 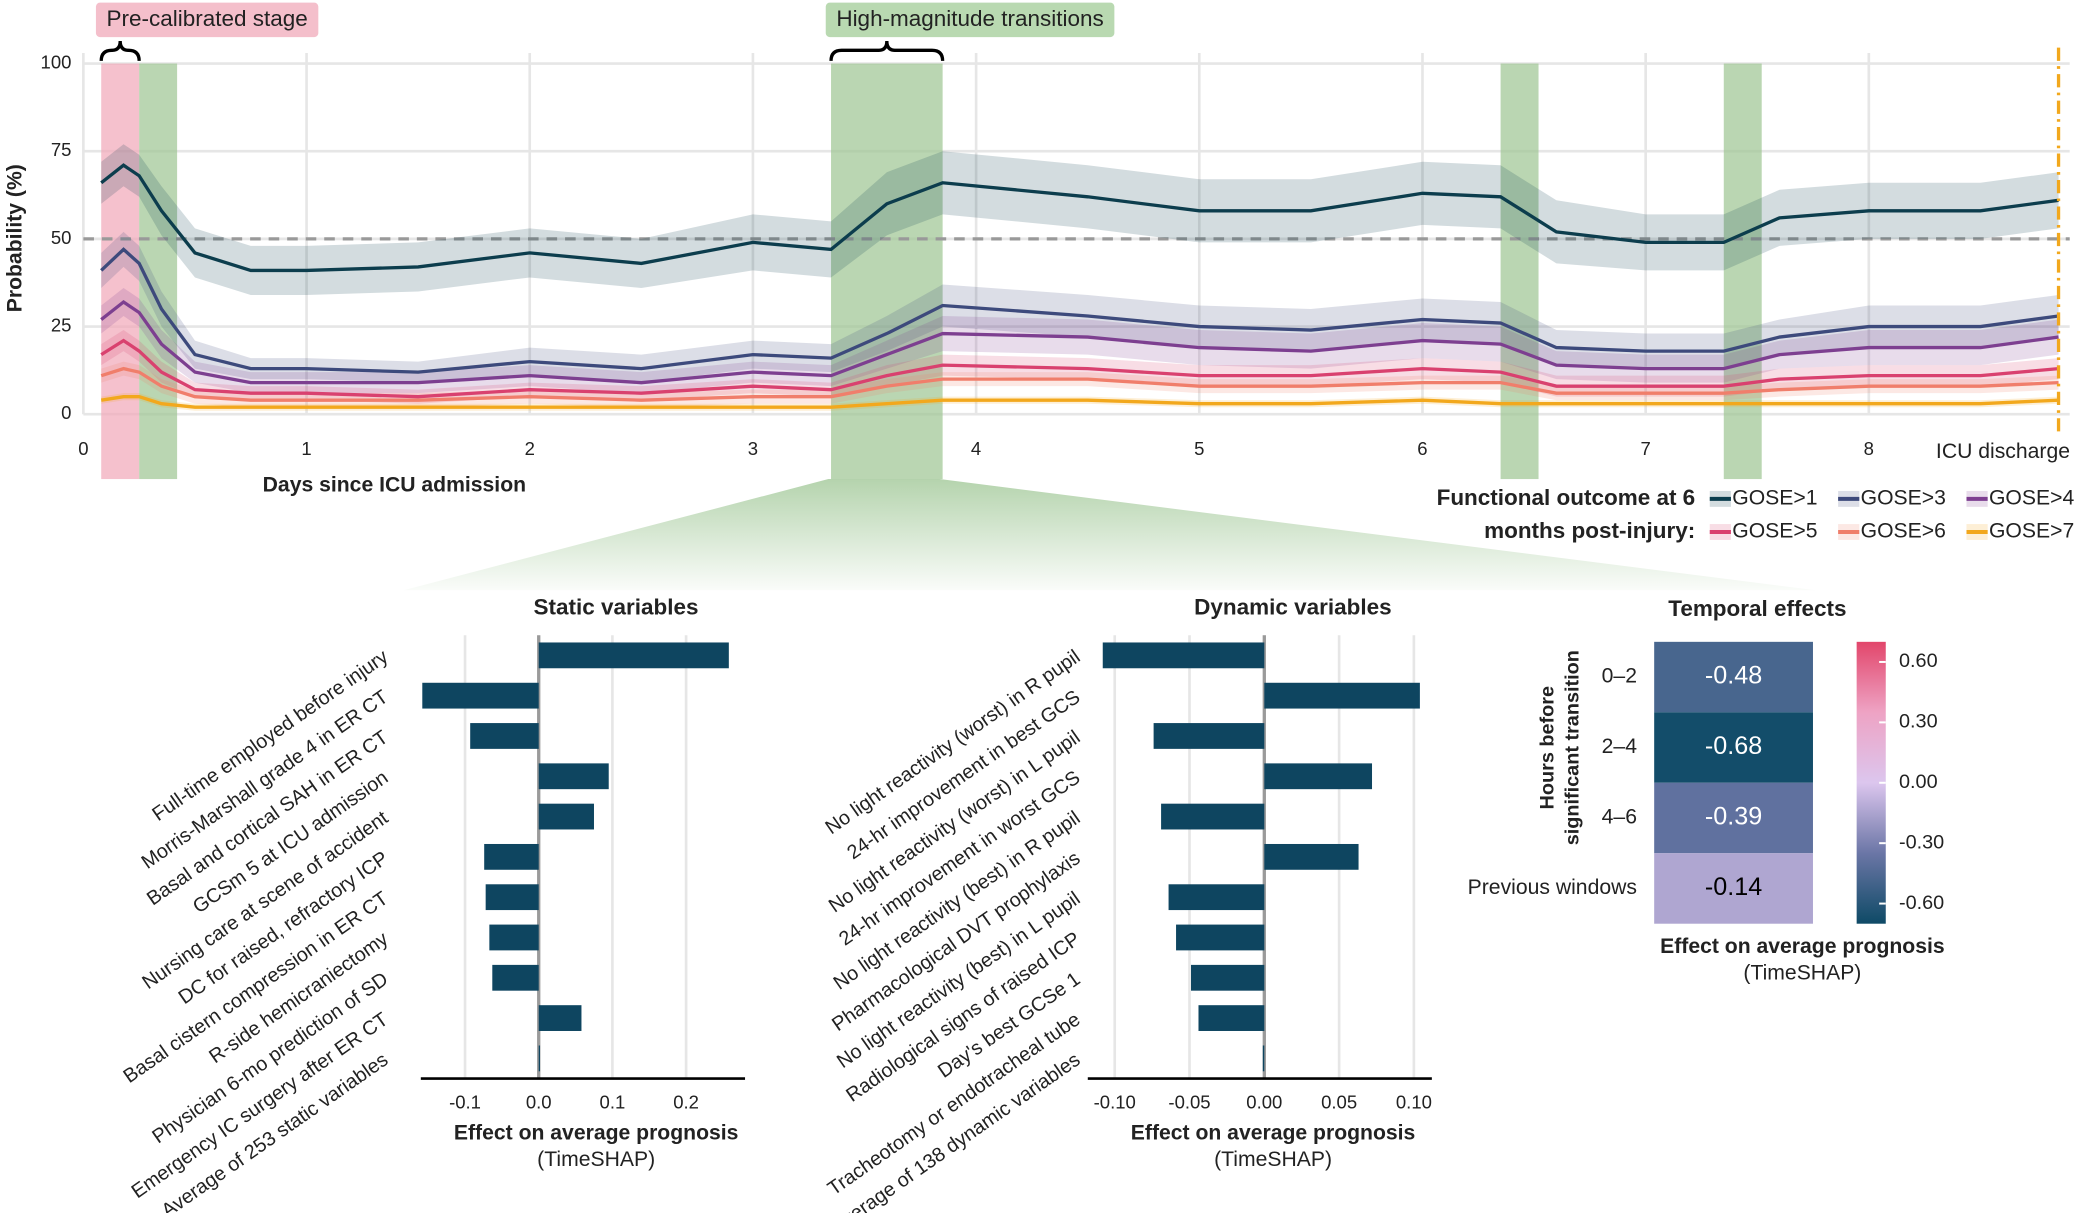 What do you see at coordinates (1903, 498) in the screenshot?
I see `legend-label: GOSE>3` at bounding box center [1903, 498].